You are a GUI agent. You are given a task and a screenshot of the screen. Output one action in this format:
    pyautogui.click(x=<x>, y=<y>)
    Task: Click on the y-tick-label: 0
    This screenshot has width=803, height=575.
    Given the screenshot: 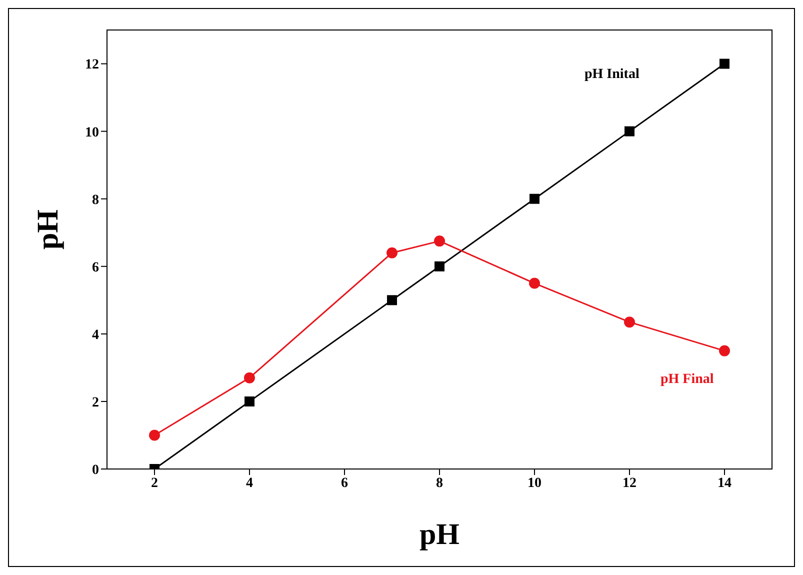 What is the action you would take?
    pyautogui.click(x=95, y=470)
    